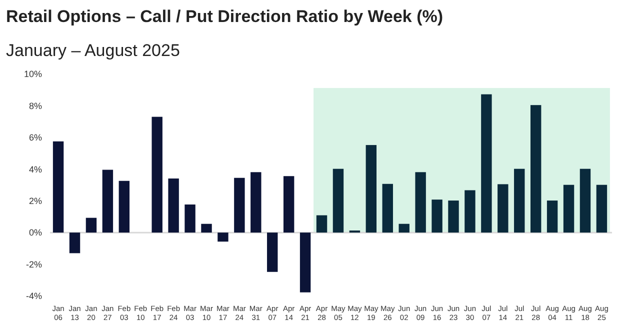 Image resolution: width=626 pixels, height=330 pixels. Describe the element at coordinates (34, 296) in the screenshot. I see `y-tick-label: -4%` at that location.